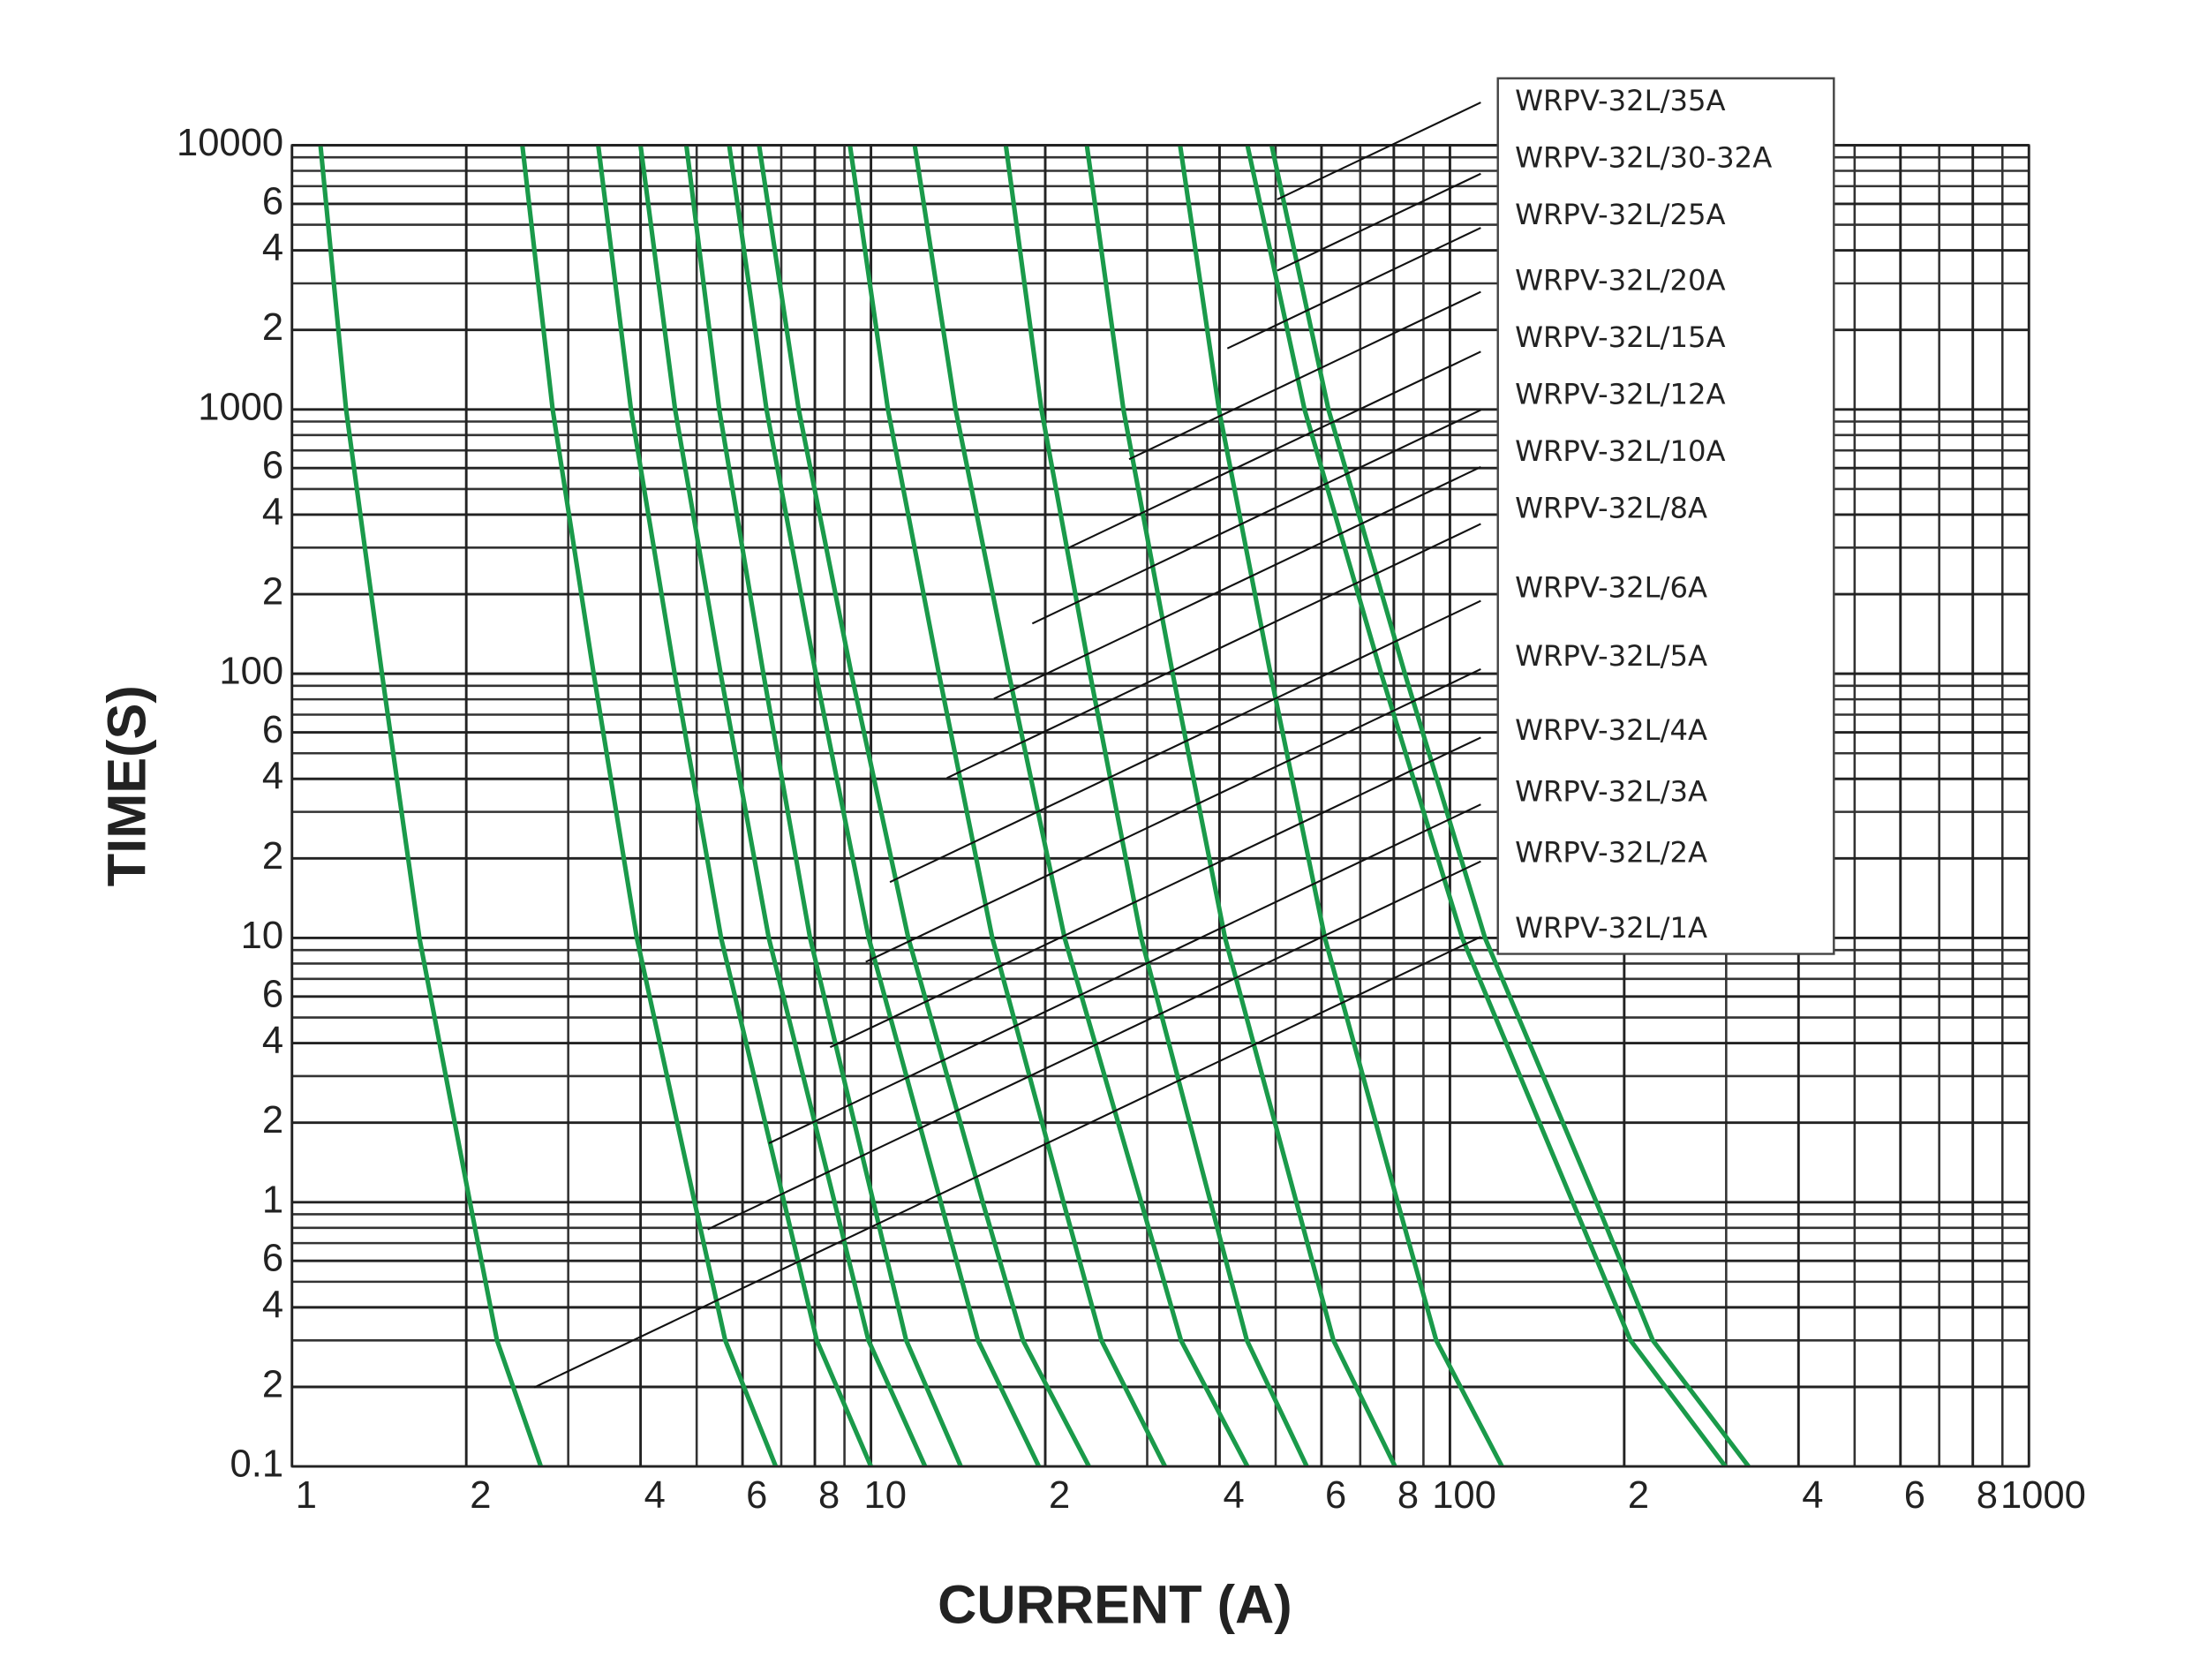 The image size is (2207, 1680). What do you see at coordinates (1611, 853) in the screenshot?
I see `legend-label: WRPV-32L/2A` at bounding box center [1611, 853].